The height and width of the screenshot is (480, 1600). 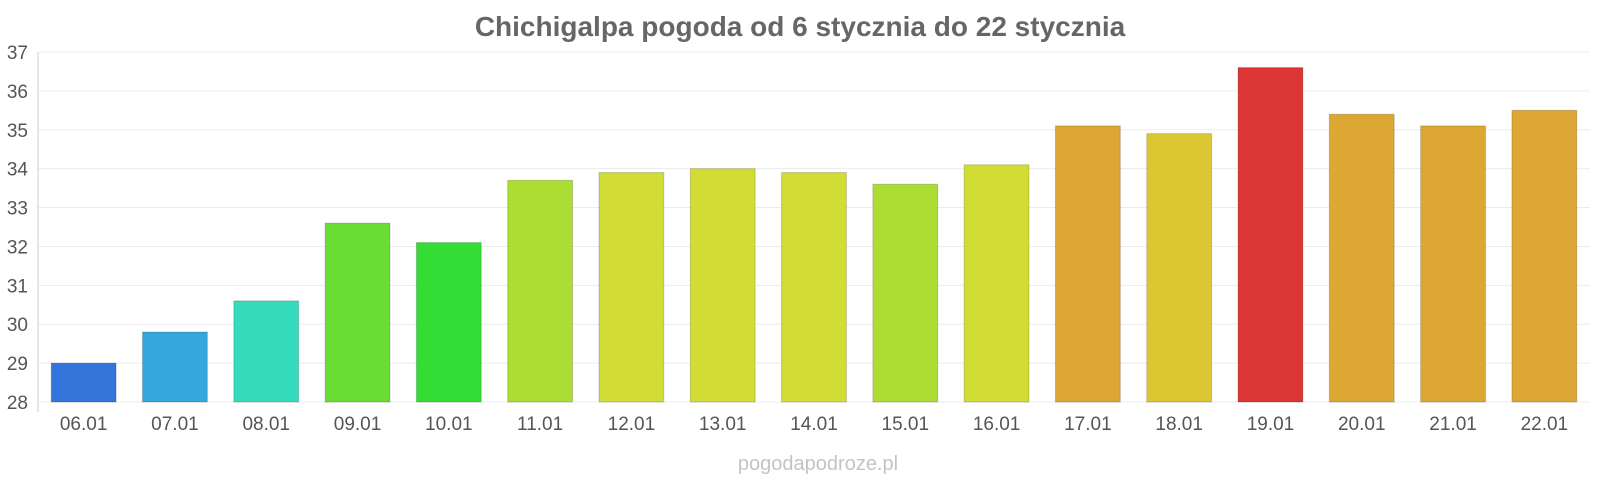 I want to click on x-tick-label: 16.01, so click(x=997, y=424).